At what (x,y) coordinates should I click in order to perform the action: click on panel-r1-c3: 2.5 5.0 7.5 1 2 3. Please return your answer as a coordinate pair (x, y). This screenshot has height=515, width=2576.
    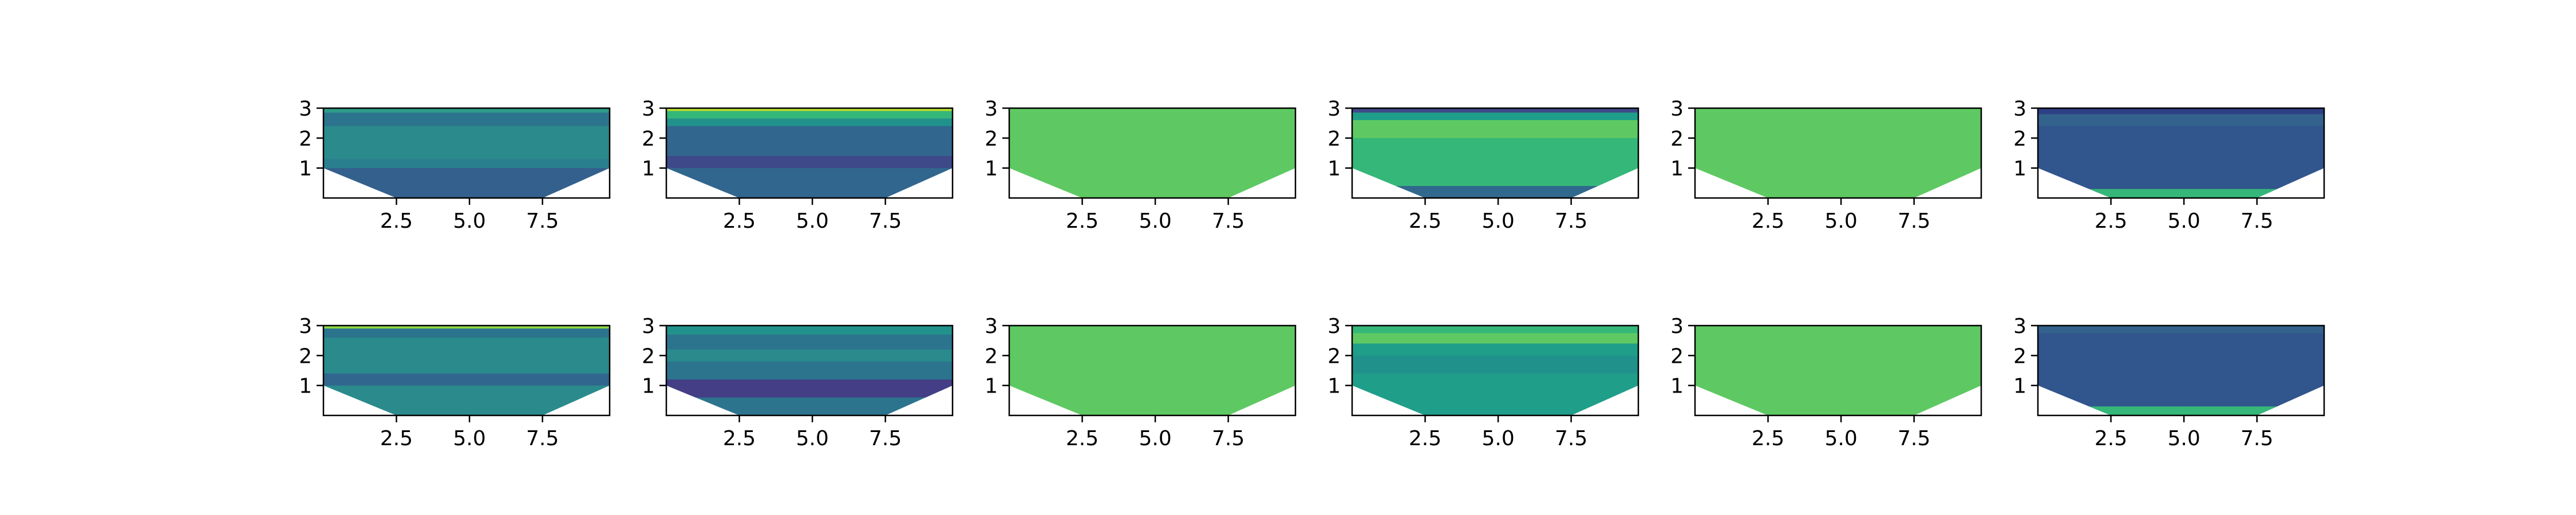
    Looking at the image, I should click on (1141, 165).